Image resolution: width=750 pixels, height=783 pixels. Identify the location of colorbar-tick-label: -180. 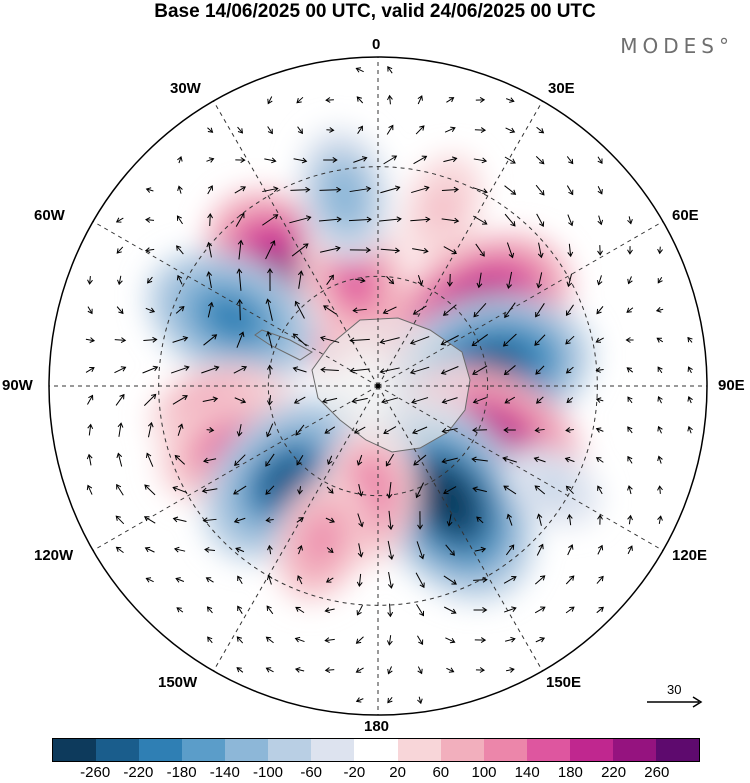
(181, 772).